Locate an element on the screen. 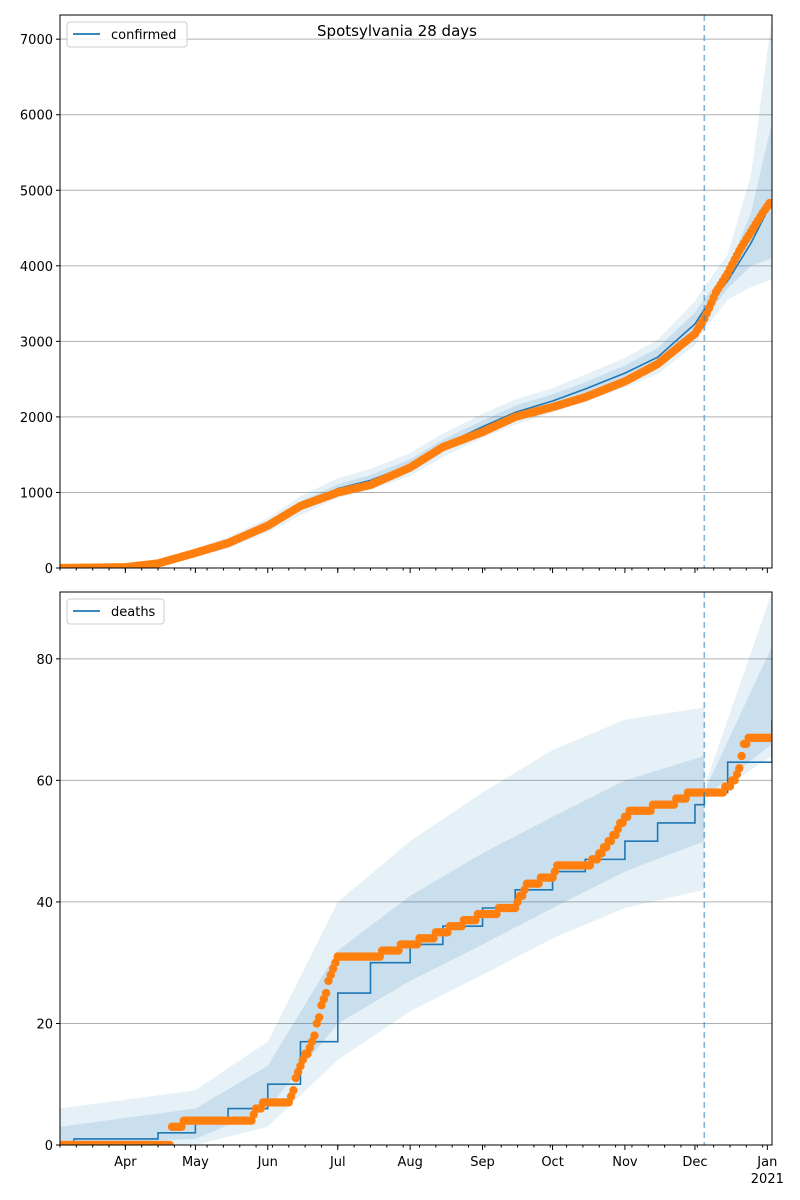 The height and width of the screenshot is (1200, 800). x-tick-label: Jul is located at coordinates (337, 1162).